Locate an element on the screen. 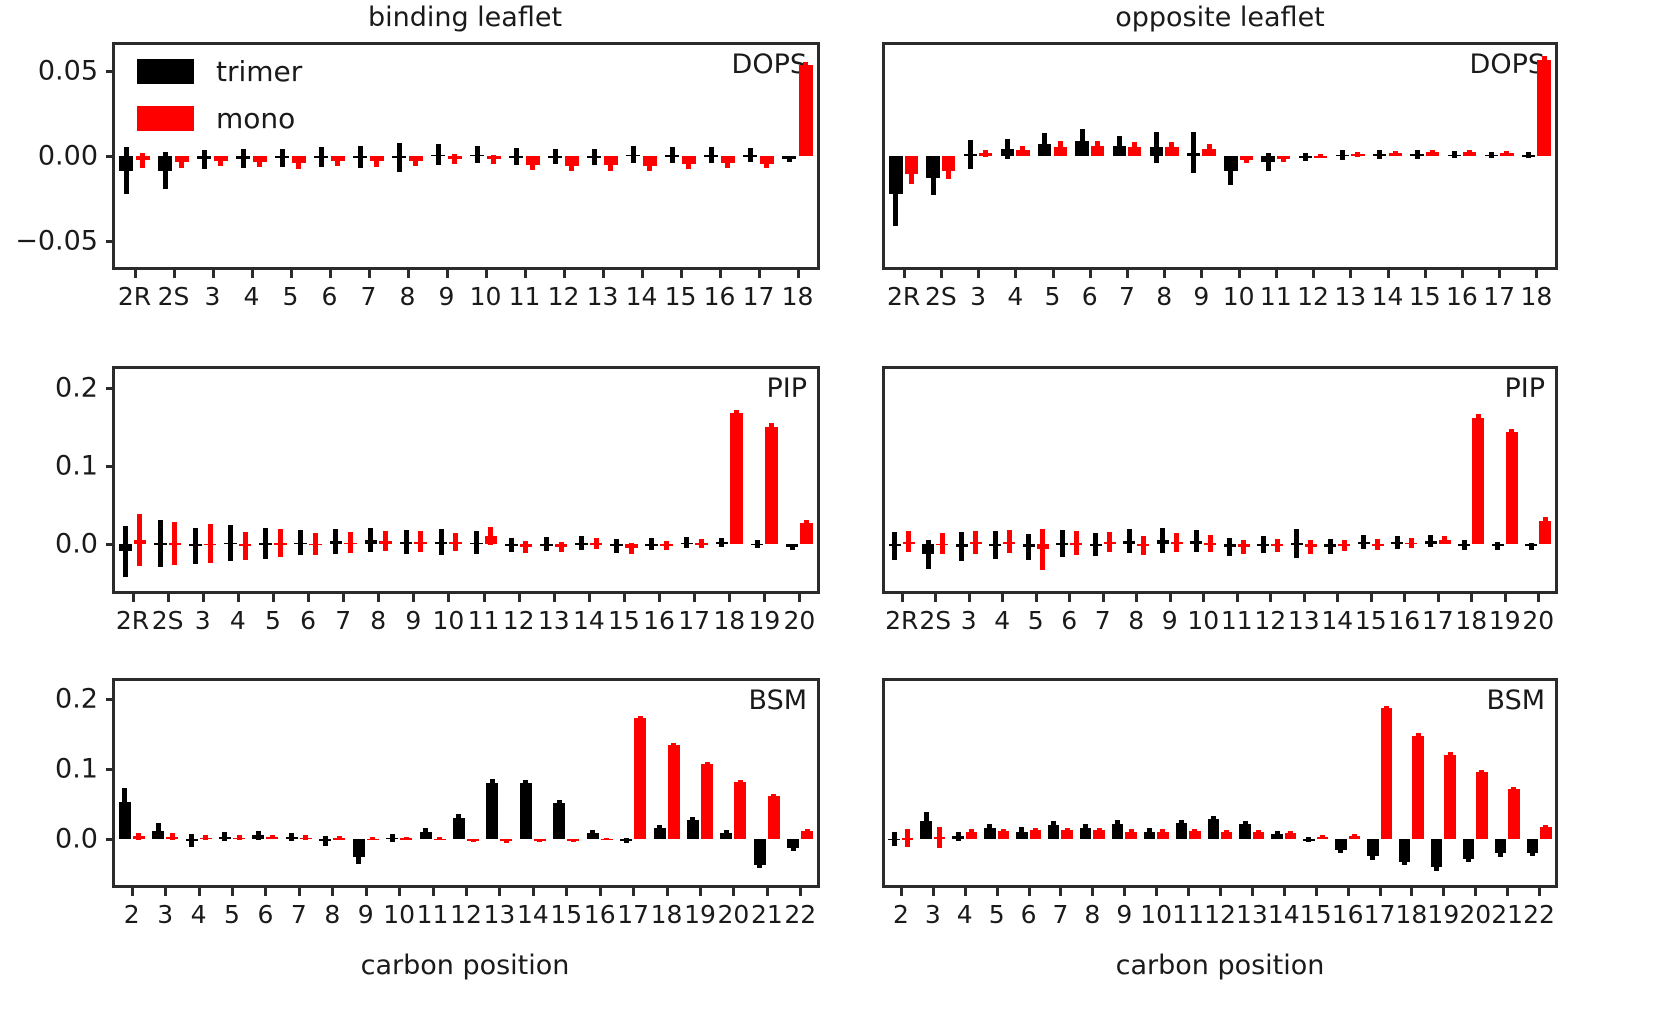 This screenshot has width=1653, height=1034. xtick-label: 21 is located at coordinates (1507, 914).